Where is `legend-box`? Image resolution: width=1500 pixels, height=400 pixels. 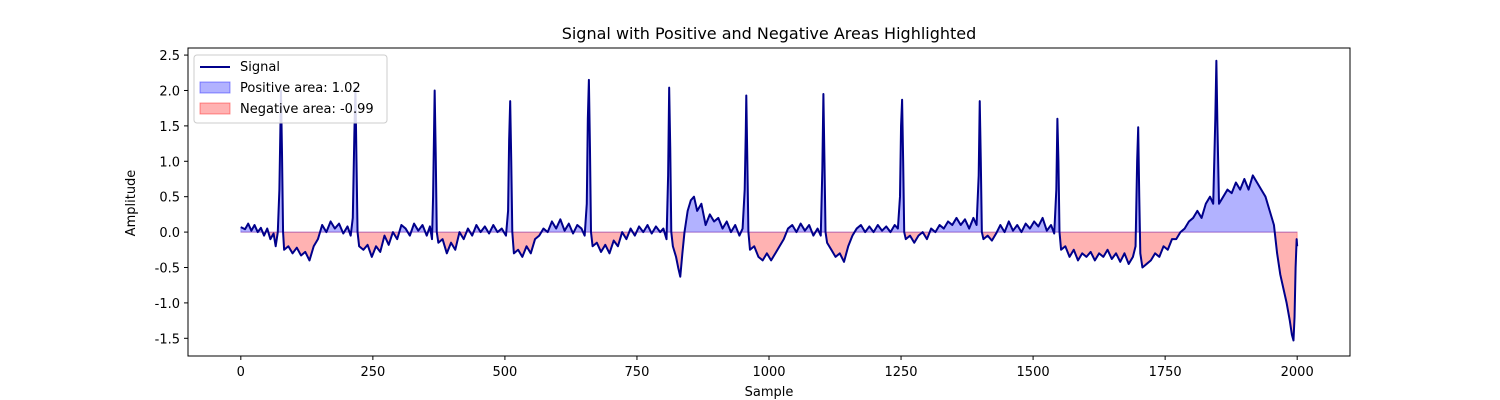 legend-box is located at coordinates (290, 89).